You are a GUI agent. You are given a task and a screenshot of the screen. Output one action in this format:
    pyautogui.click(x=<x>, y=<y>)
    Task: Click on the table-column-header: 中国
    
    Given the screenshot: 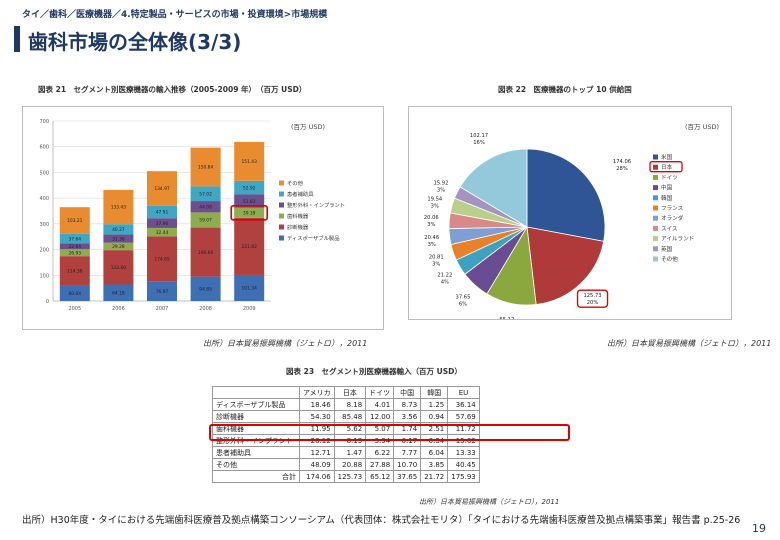 What is the action you would take?
    pyautogui.click(x=407, y=392)
    